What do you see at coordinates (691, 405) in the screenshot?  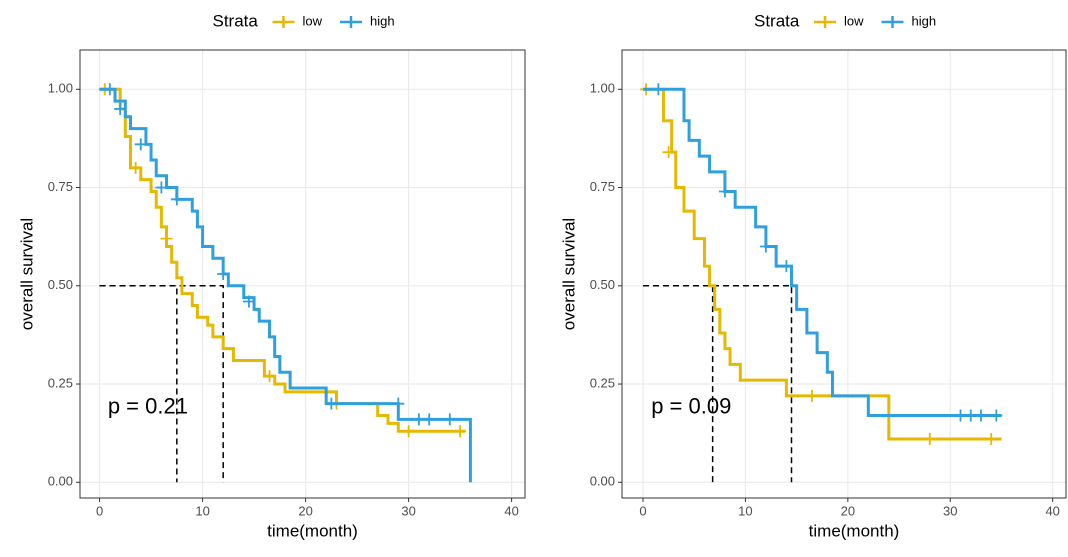 I see `p-value: p = 0.09` at bounding box center [691, 405].